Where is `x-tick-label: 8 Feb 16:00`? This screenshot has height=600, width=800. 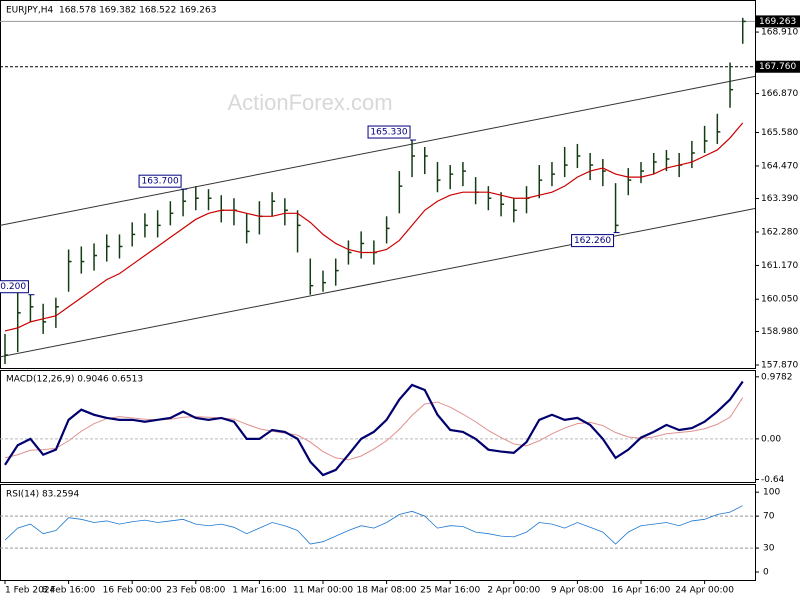 x-tick-label: 8 Feb 16:00 is located at coordinates (69, 591).